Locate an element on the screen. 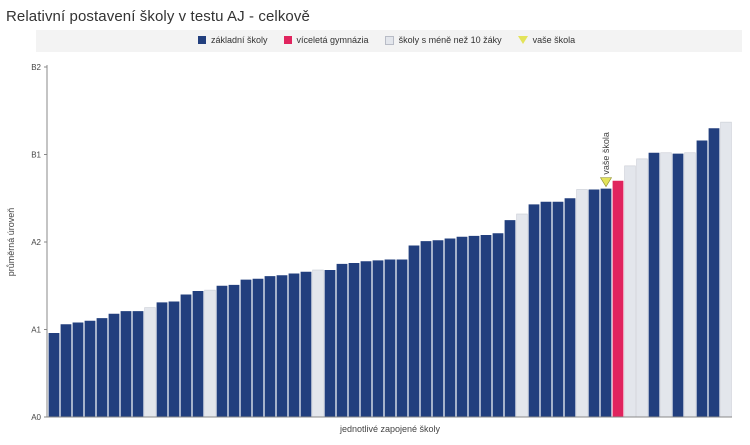 This screenshot has width=750, height=445. legend-item-zakladni: základní školy is located at coordinates (233, 40).